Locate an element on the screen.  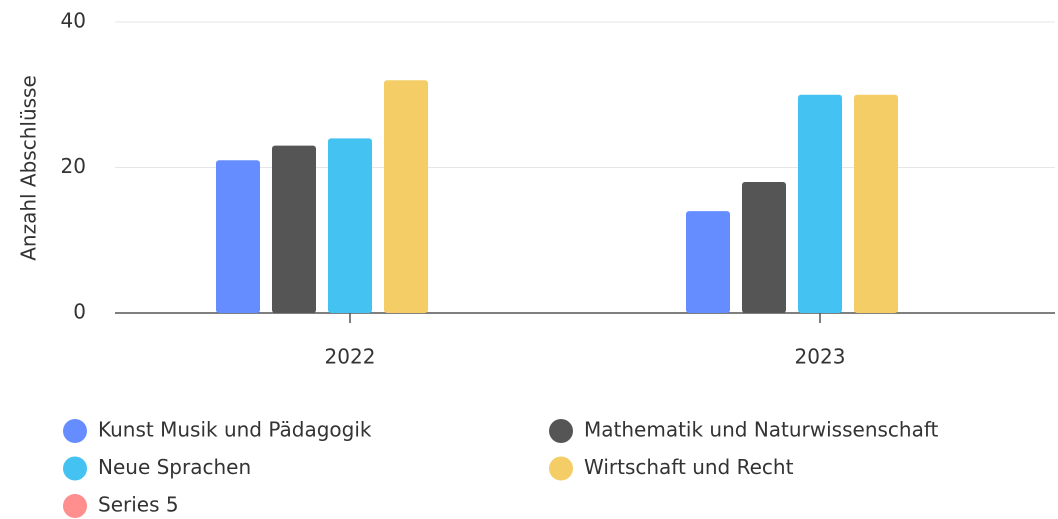
legend-label: Wirtschaft und Recht is located at coordinates (689, 467).